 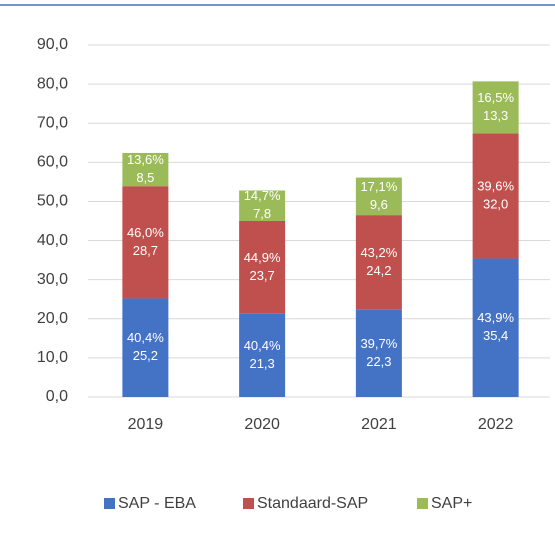 I want to click on share-label: 17,1%, so click(x=378, y=186).